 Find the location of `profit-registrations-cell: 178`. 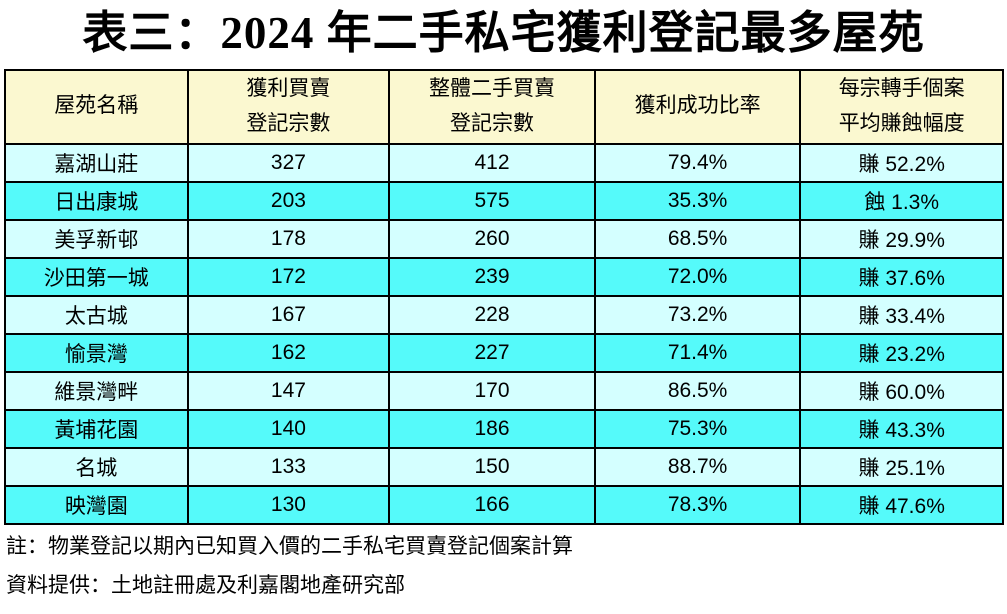

profit-registrations-cell: 178 is located at coordinates (288, 238).